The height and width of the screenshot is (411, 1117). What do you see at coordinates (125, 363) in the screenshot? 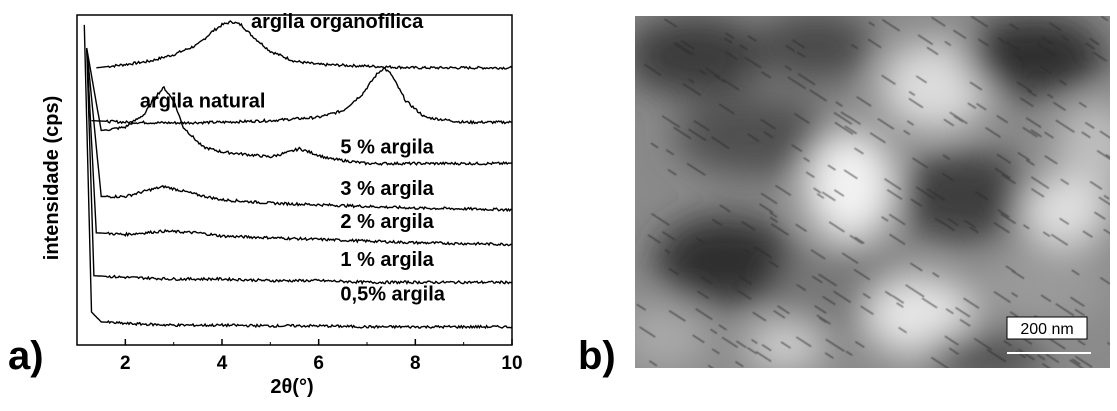
I see `x-tick-label: 2` at bounding box center [125, 363].